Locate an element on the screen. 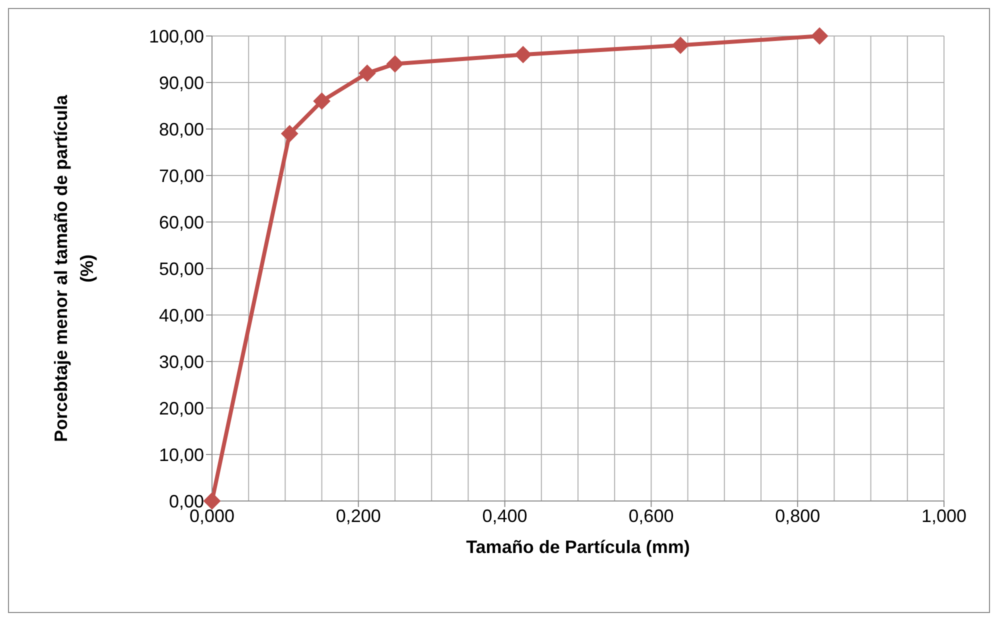 This screenshot has height=621, width=998. x-tick-label: 0,400 is located at coordinates (505, 516).